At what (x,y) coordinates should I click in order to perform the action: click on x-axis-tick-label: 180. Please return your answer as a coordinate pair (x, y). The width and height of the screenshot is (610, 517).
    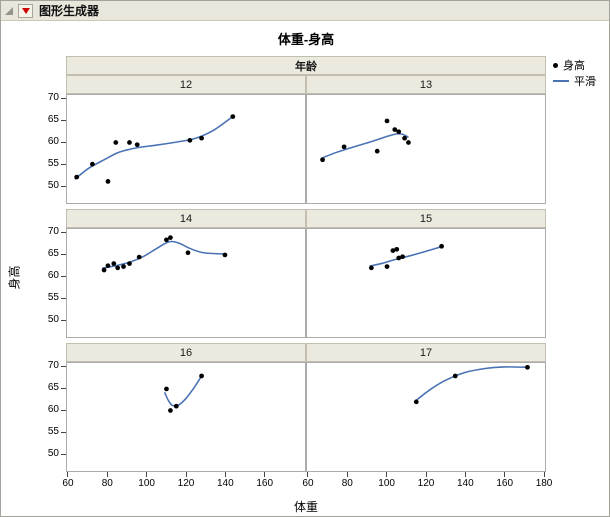
    Looking at the image, I should click on (544, 483).